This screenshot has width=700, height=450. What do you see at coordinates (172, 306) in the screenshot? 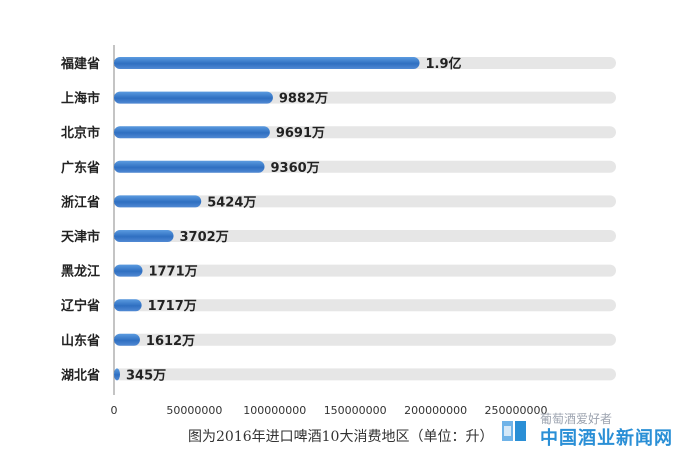
I see `value-label: 1717万` at bounding box center [172, 306].